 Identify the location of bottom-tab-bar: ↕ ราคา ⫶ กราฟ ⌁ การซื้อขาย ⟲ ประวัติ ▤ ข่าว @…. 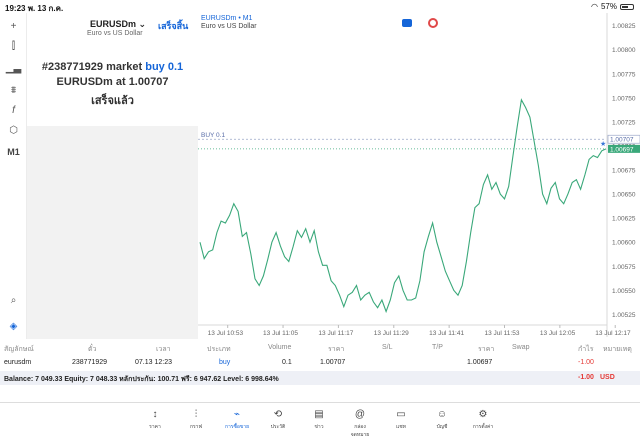
(320, 424).